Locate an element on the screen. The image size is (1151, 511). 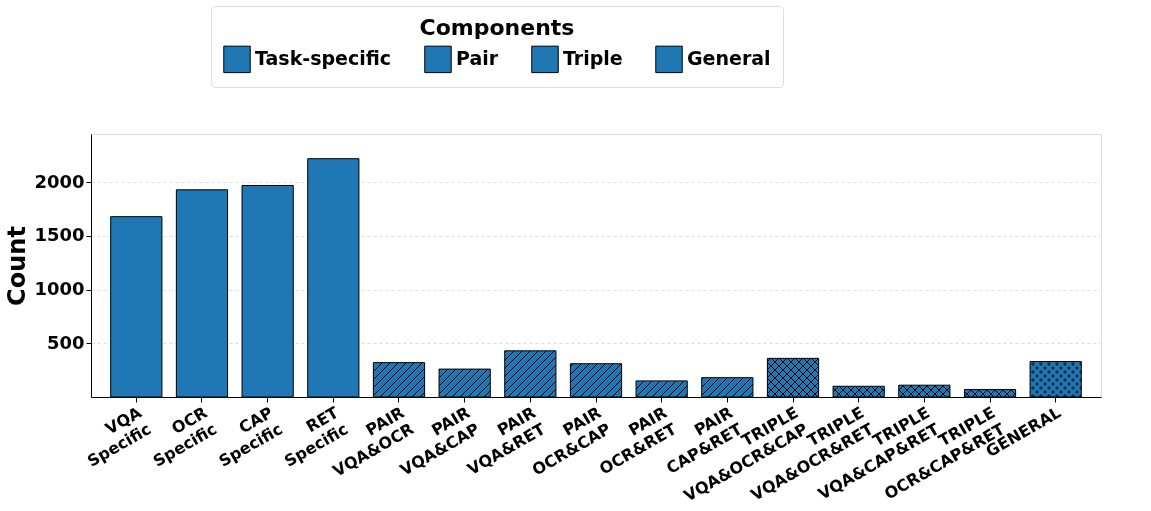
legend-title: Components is located at coordinates (497, 27).